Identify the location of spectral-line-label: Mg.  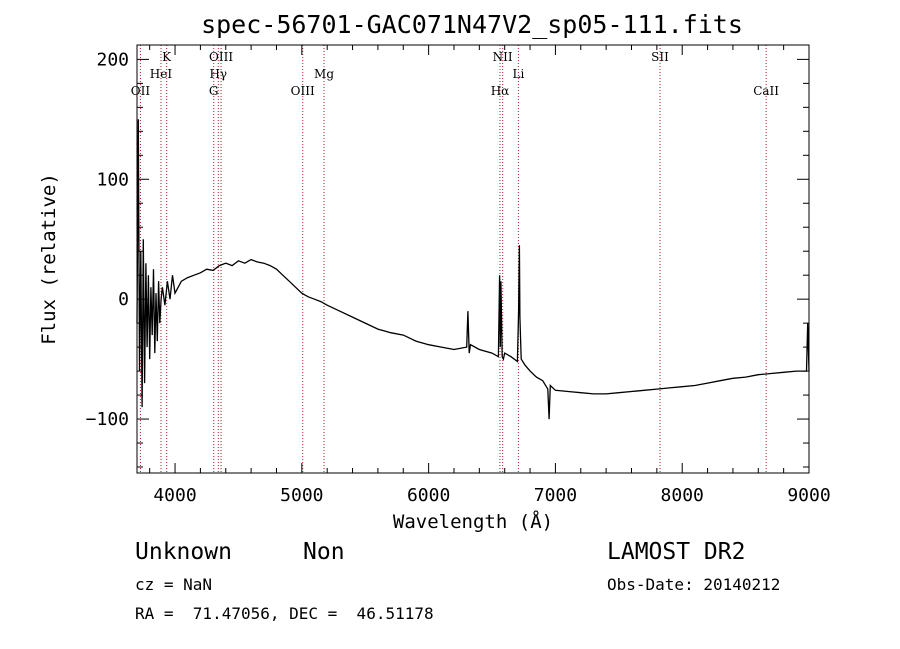
(324, 74).